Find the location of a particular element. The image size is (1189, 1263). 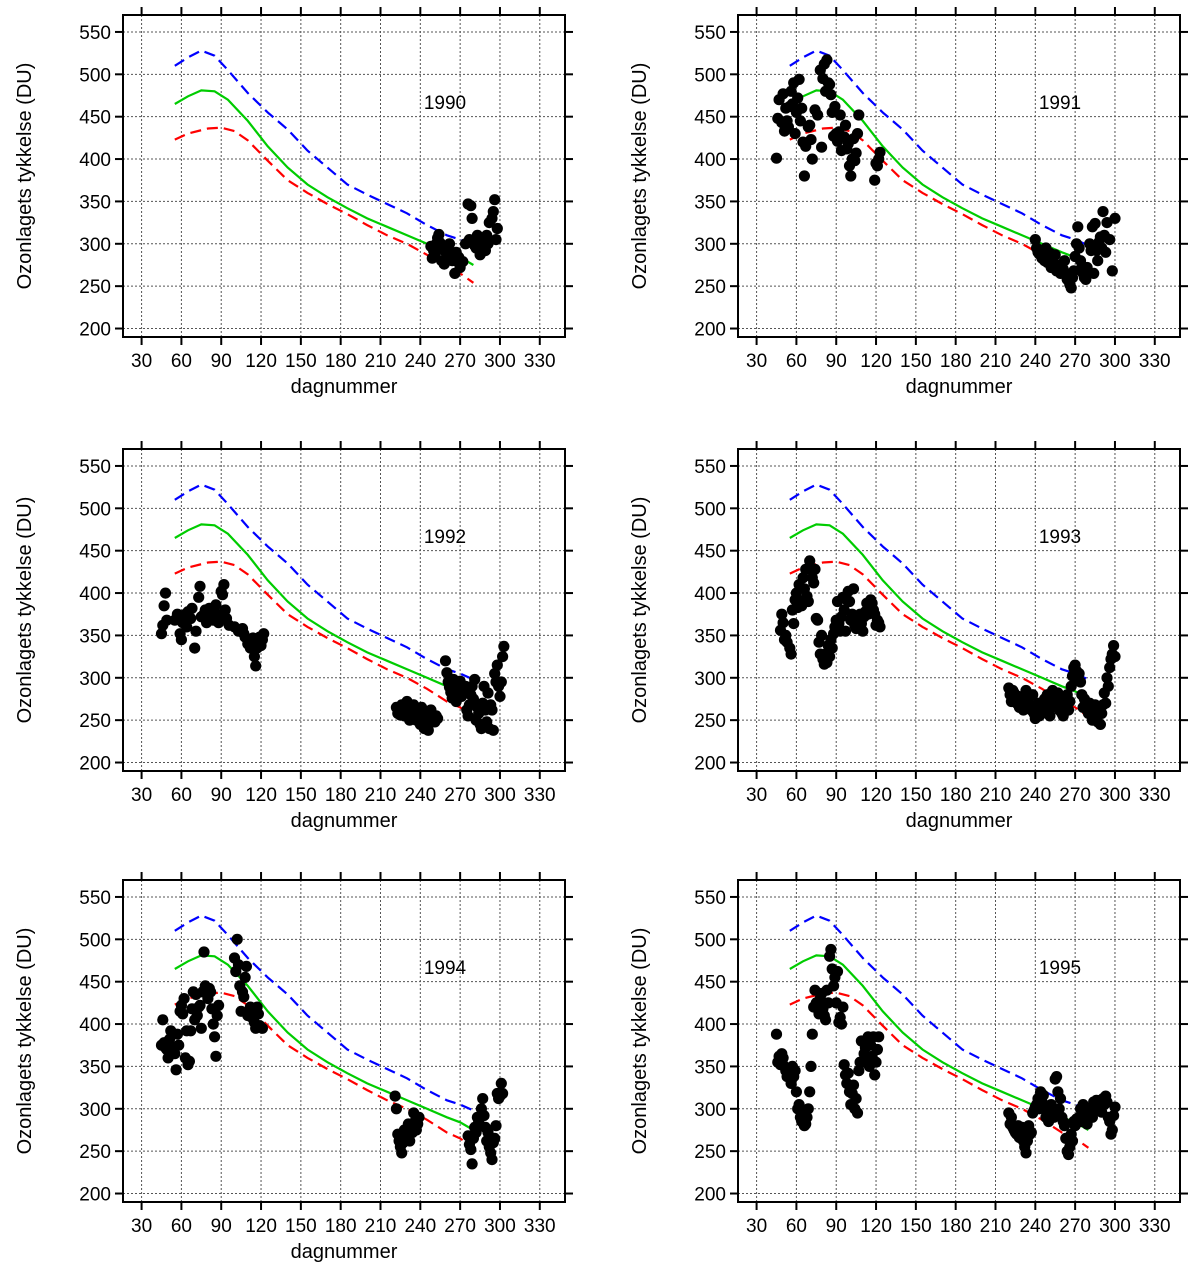

y-tick-label: 250 is located at coordinates (710, 1152).